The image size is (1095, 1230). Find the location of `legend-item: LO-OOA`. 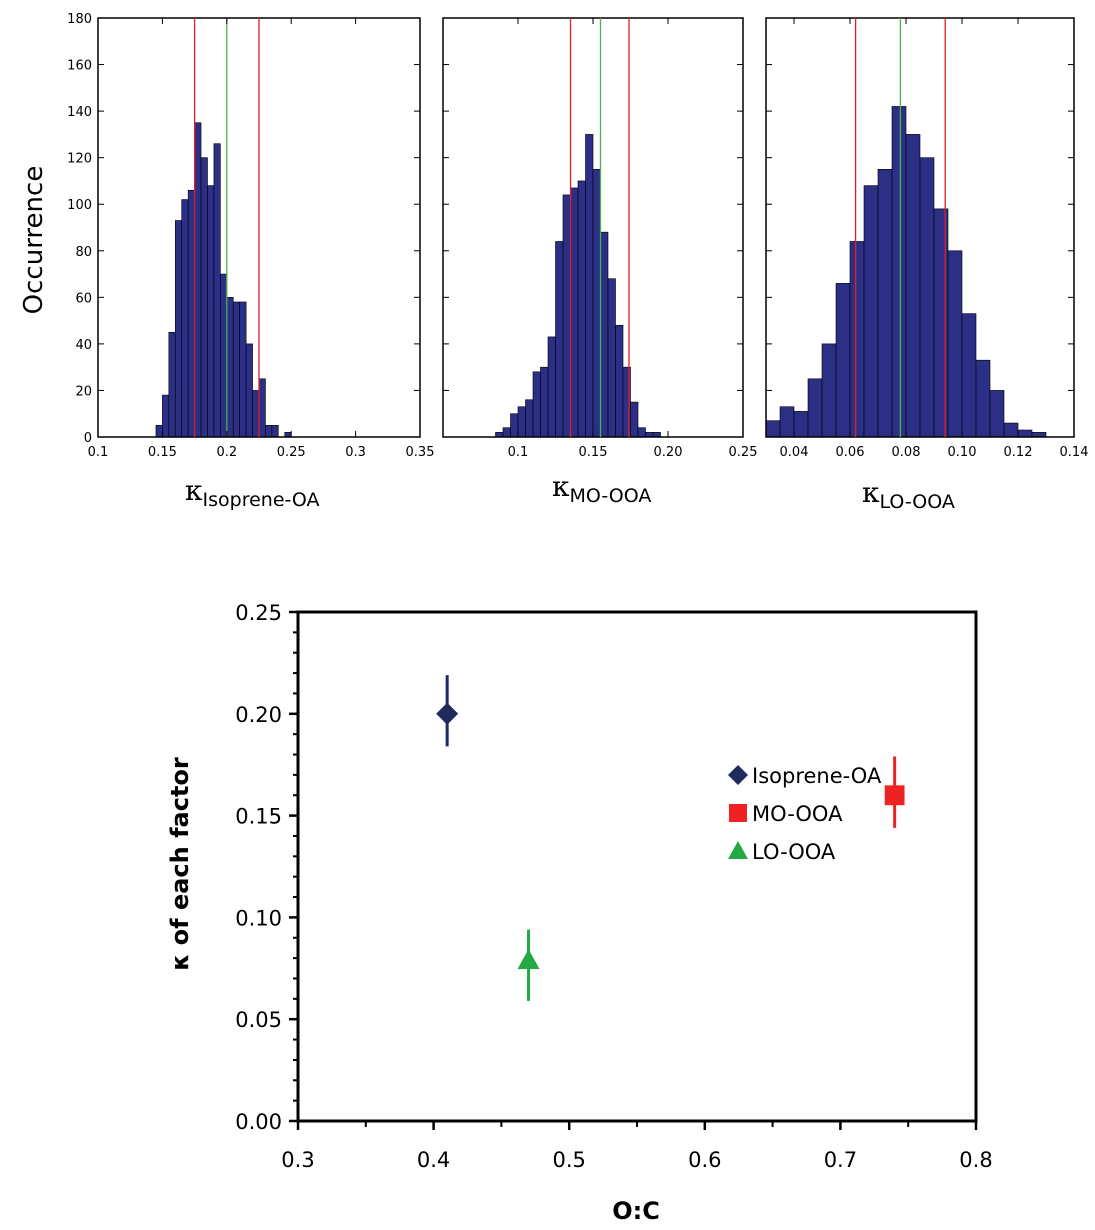

legend-item: LO-OOA is located at coordinates (782, 852).